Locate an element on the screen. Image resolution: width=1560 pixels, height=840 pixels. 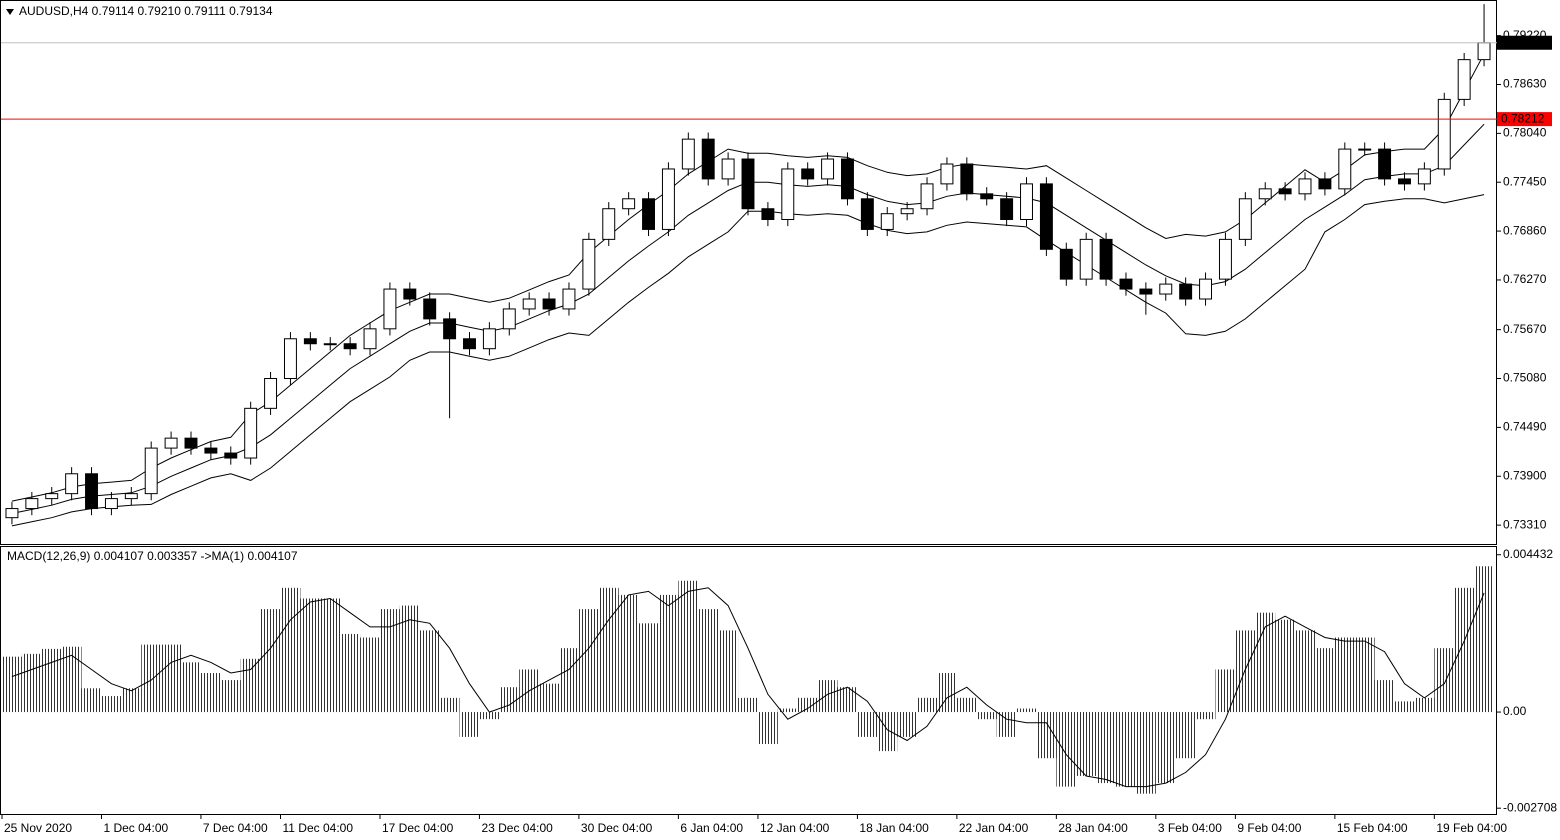
x-tick-label: 30 Dec 04:00 is located at coordinates (617, 828).